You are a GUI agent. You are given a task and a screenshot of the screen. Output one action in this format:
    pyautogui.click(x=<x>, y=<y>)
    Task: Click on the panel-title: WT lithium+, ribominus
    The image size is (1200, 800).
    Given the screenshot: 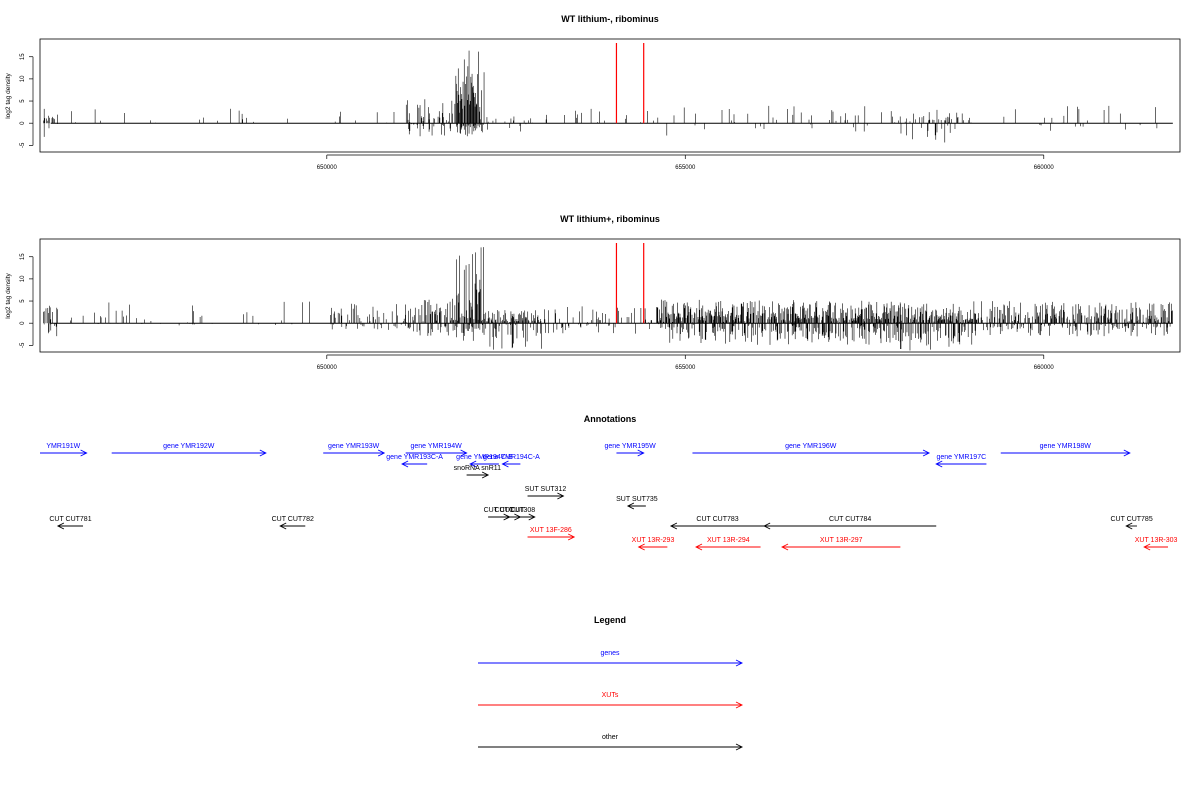 What is the action you would take?
    pyautogui.click(x=610, y=219)
    